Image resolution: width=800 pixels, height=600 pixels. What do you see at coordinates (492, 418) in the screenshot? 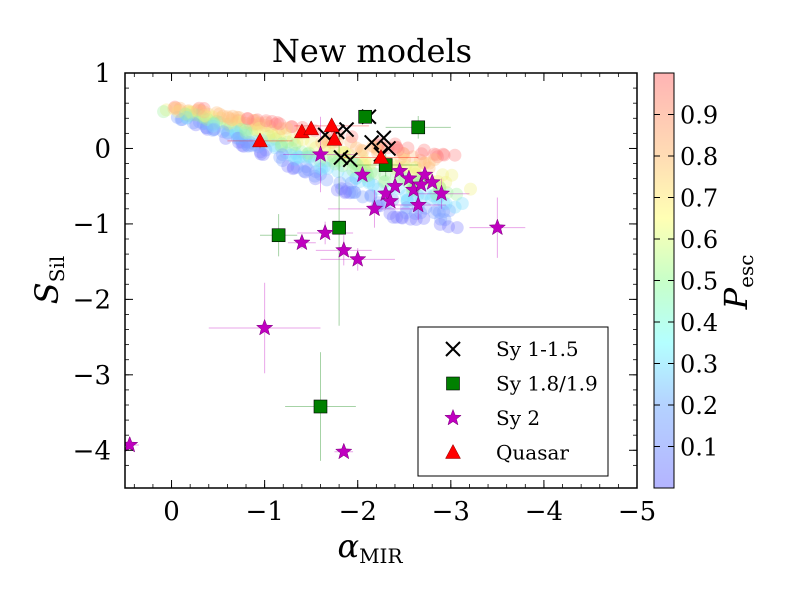
I see `legend-item-sy-2: Sy 2` at bounding box center [492, 418].